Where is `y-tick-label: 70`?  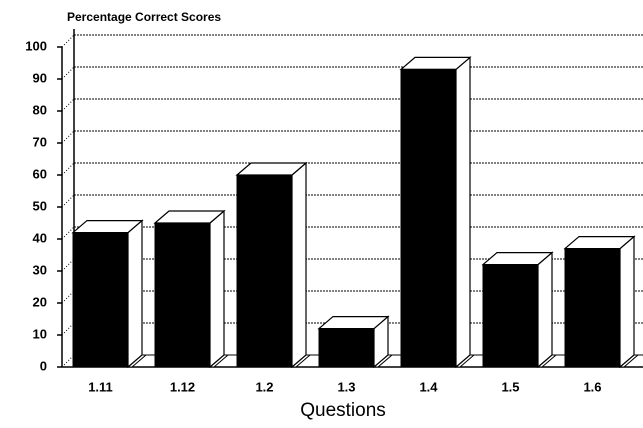
y-tick-label: 70 is located at coordinates (40, 141).